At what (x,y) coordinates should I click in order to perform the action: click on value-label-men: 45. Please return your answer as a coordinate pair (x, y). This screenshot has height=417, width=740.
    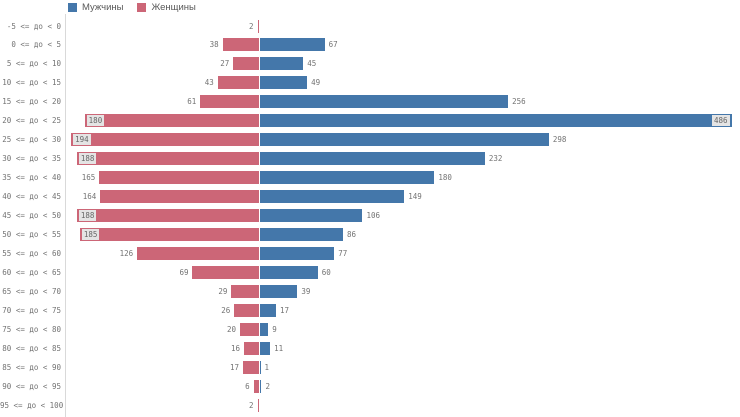
    Looking at the image, I should click on (312, 64).